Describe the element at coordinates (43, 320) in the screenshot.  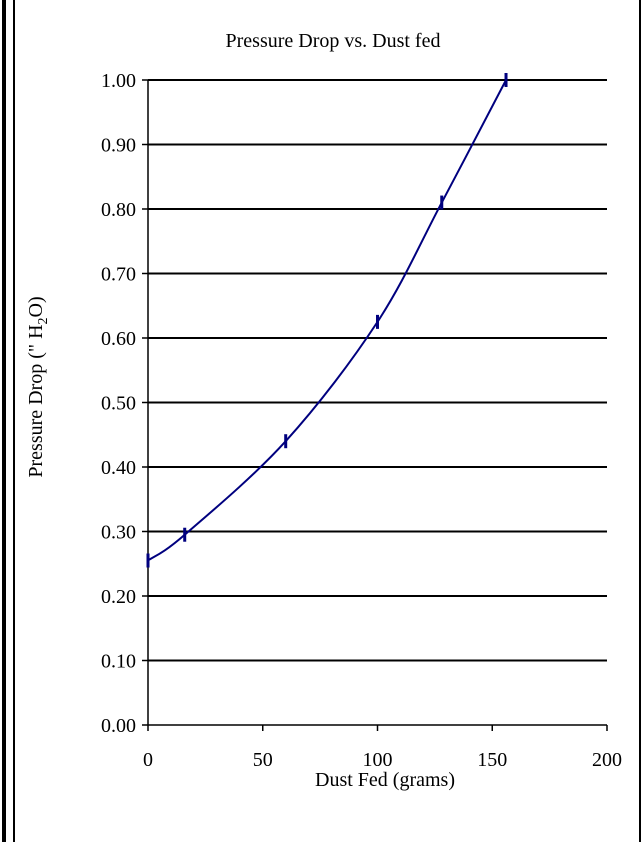
I see `y-axis-title-subscript: 2` at that location.